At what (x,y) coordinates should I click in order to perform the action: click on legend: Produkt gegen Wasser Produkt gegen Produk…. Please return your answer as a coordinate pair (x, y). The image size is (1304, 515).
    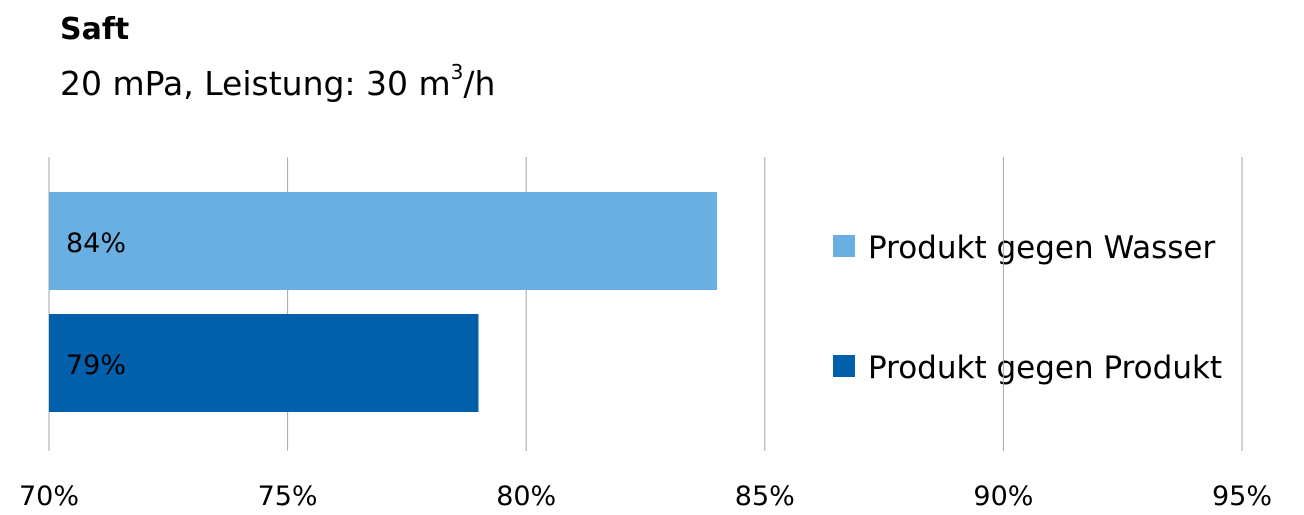
    Looking at the image, I should click on (1027, 308).